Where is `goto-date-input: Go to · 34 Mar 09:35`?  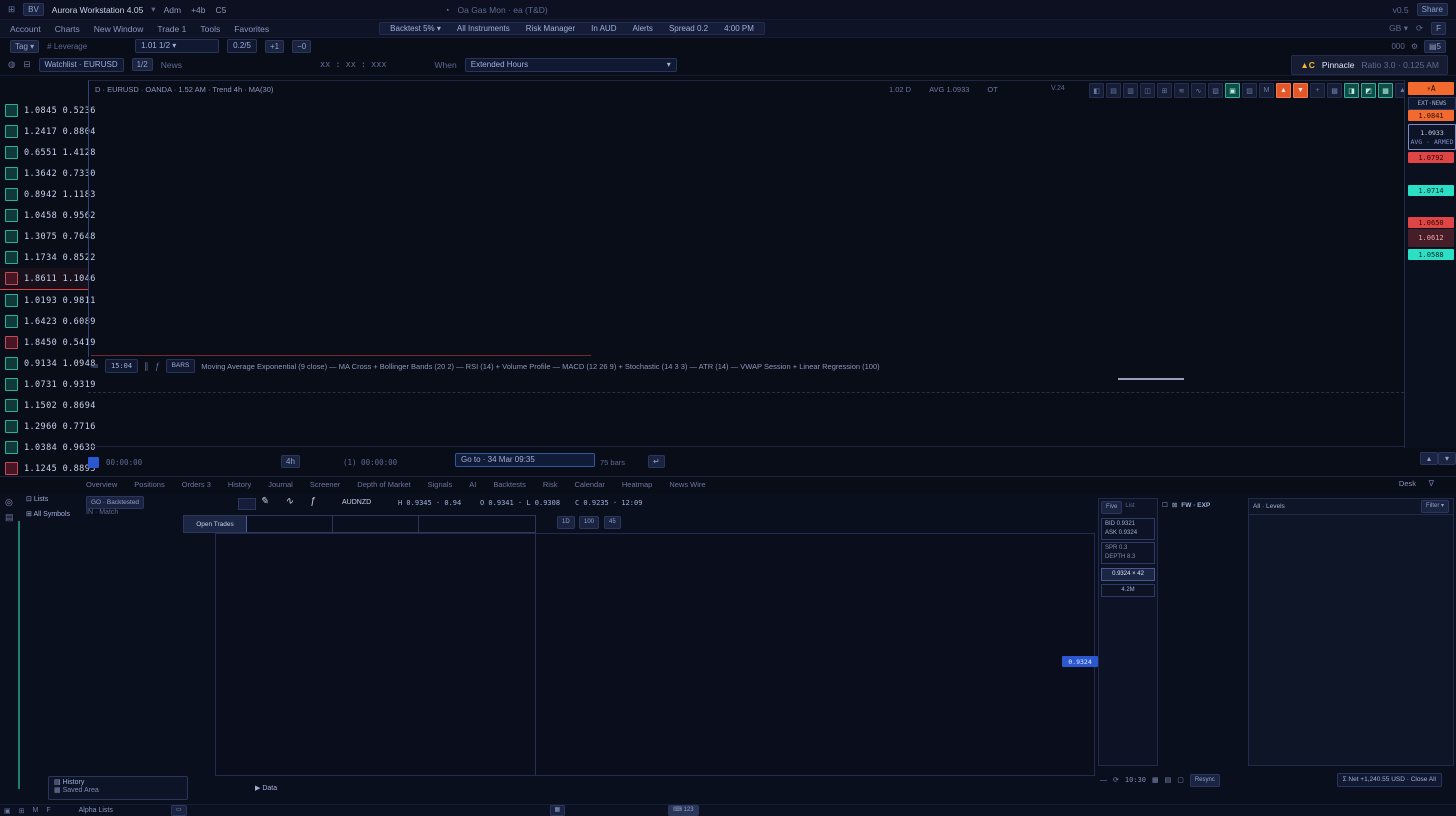
goto-date-input: Go to · 34 Mar 09:35 is located at coordinates (525, 460).